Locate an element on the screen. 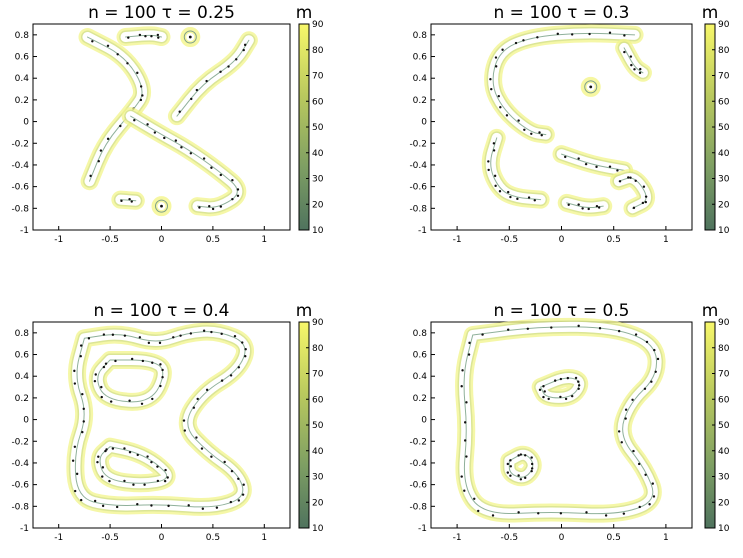 This screenshot has height=558, width=743. y-tick-label: -0.6 is located at coordinates (418, 486).